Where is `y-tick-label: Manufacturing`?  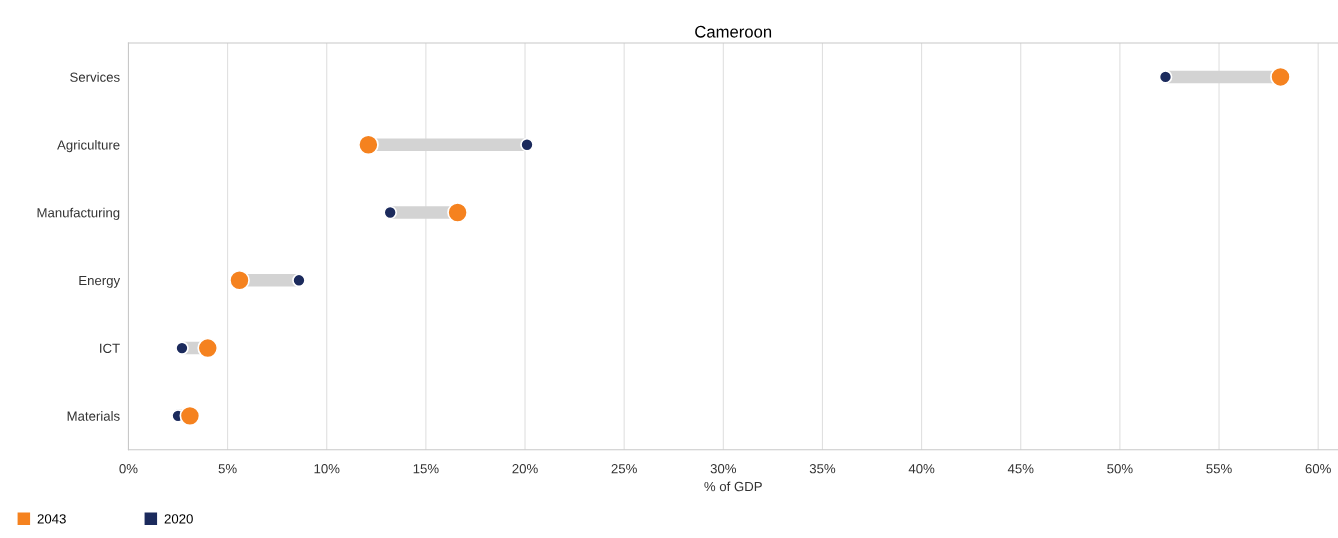 y-tick-label: Manufacturing is located at coordinates (78, 214).